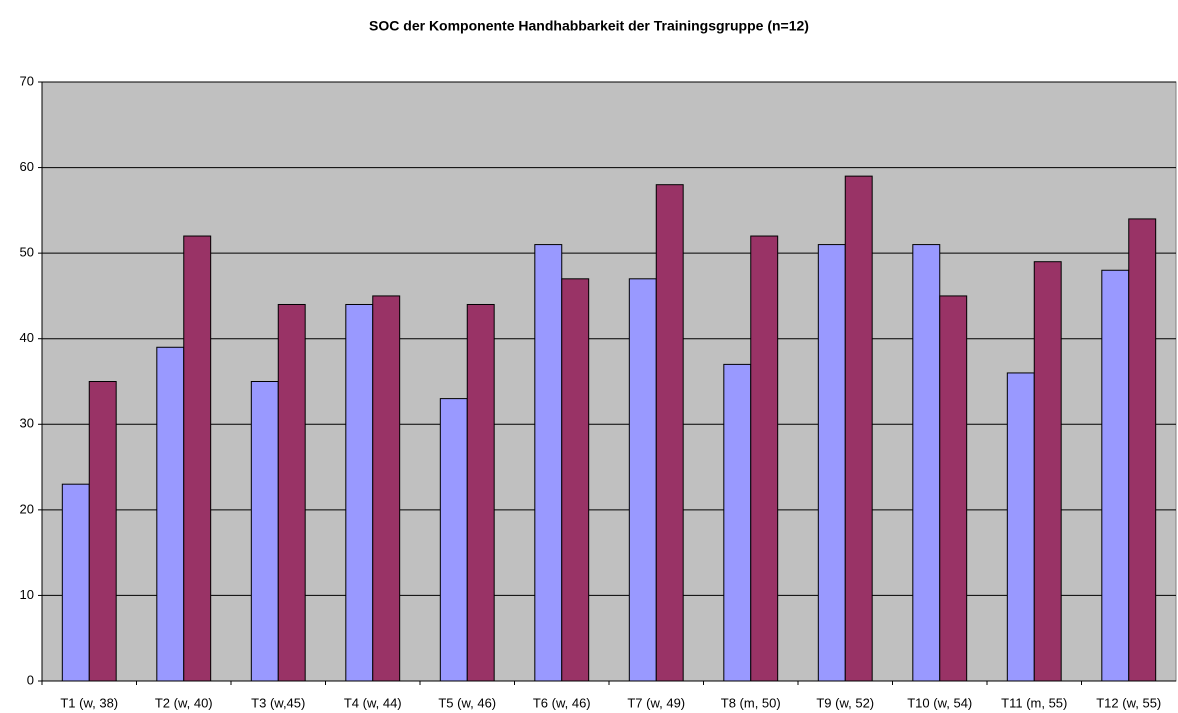 The image size is (1178, 713). I want to click on x-tick-label: T4 (w, 44), so click(373, 702).